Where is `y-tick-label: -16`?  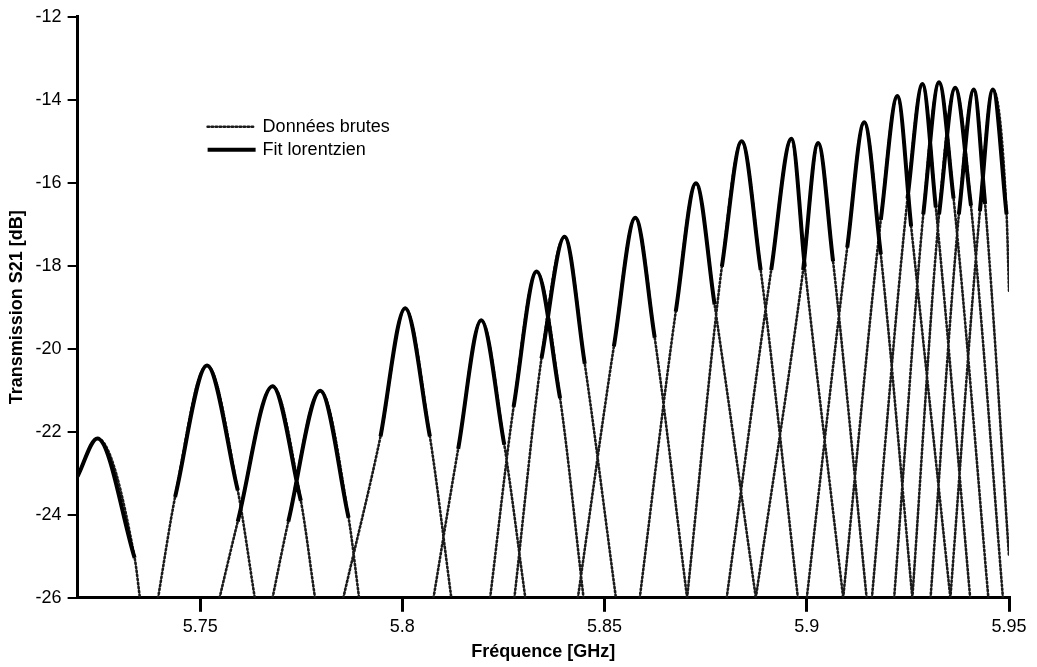
y-tick-label: -16 is located at coordinates (48, 181).